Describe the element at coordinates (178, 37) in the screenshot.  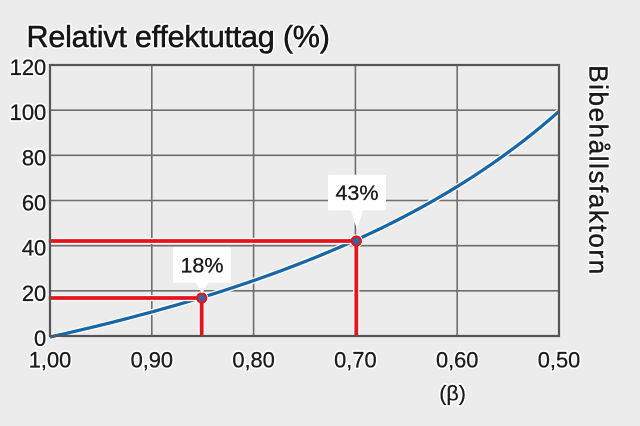
I see `svg-text: Relativt effektuttag (%)` at that location.